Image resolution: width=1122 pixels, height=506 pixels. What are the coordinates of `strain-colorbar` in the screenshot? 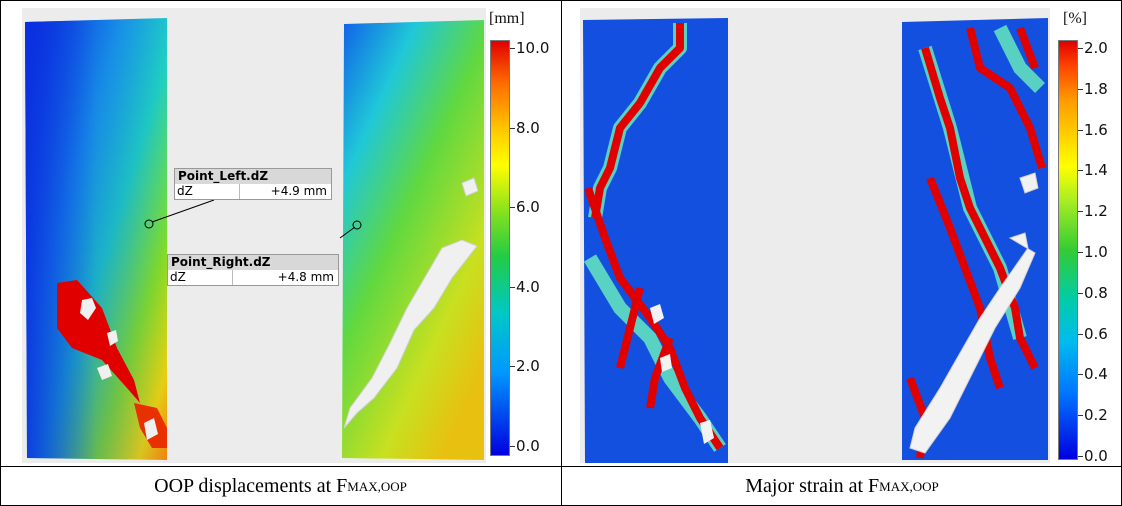 It's located at (1068, 250).